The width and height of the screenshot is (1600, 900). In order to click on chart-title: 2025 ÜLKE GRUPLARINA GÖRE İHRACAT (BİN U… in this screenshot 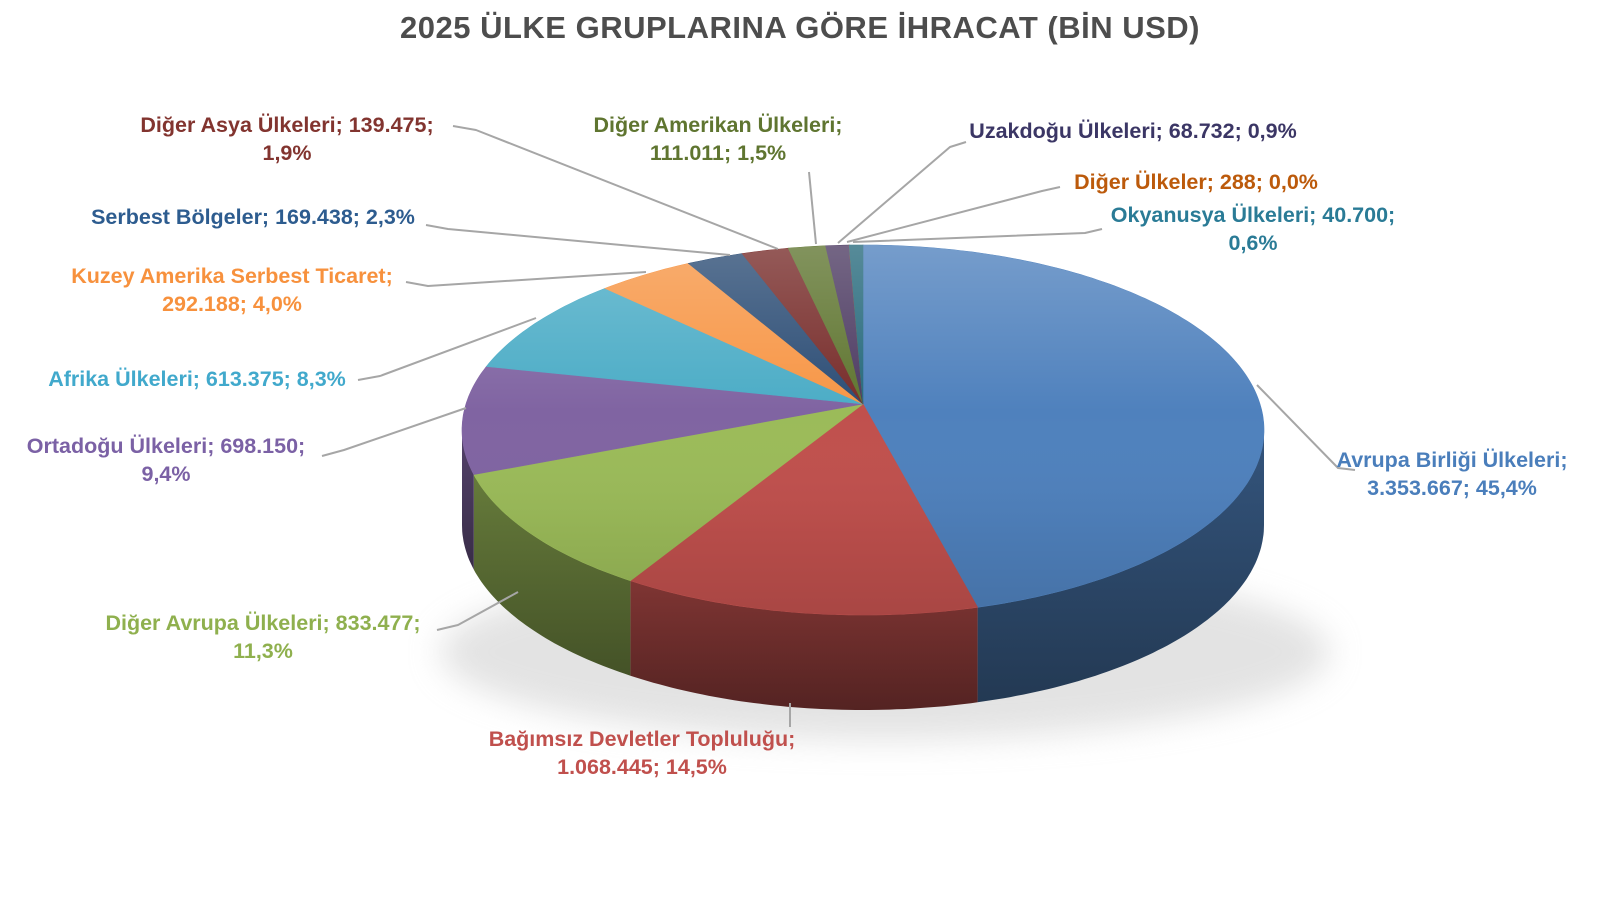, I will do `click(800, 27)`.